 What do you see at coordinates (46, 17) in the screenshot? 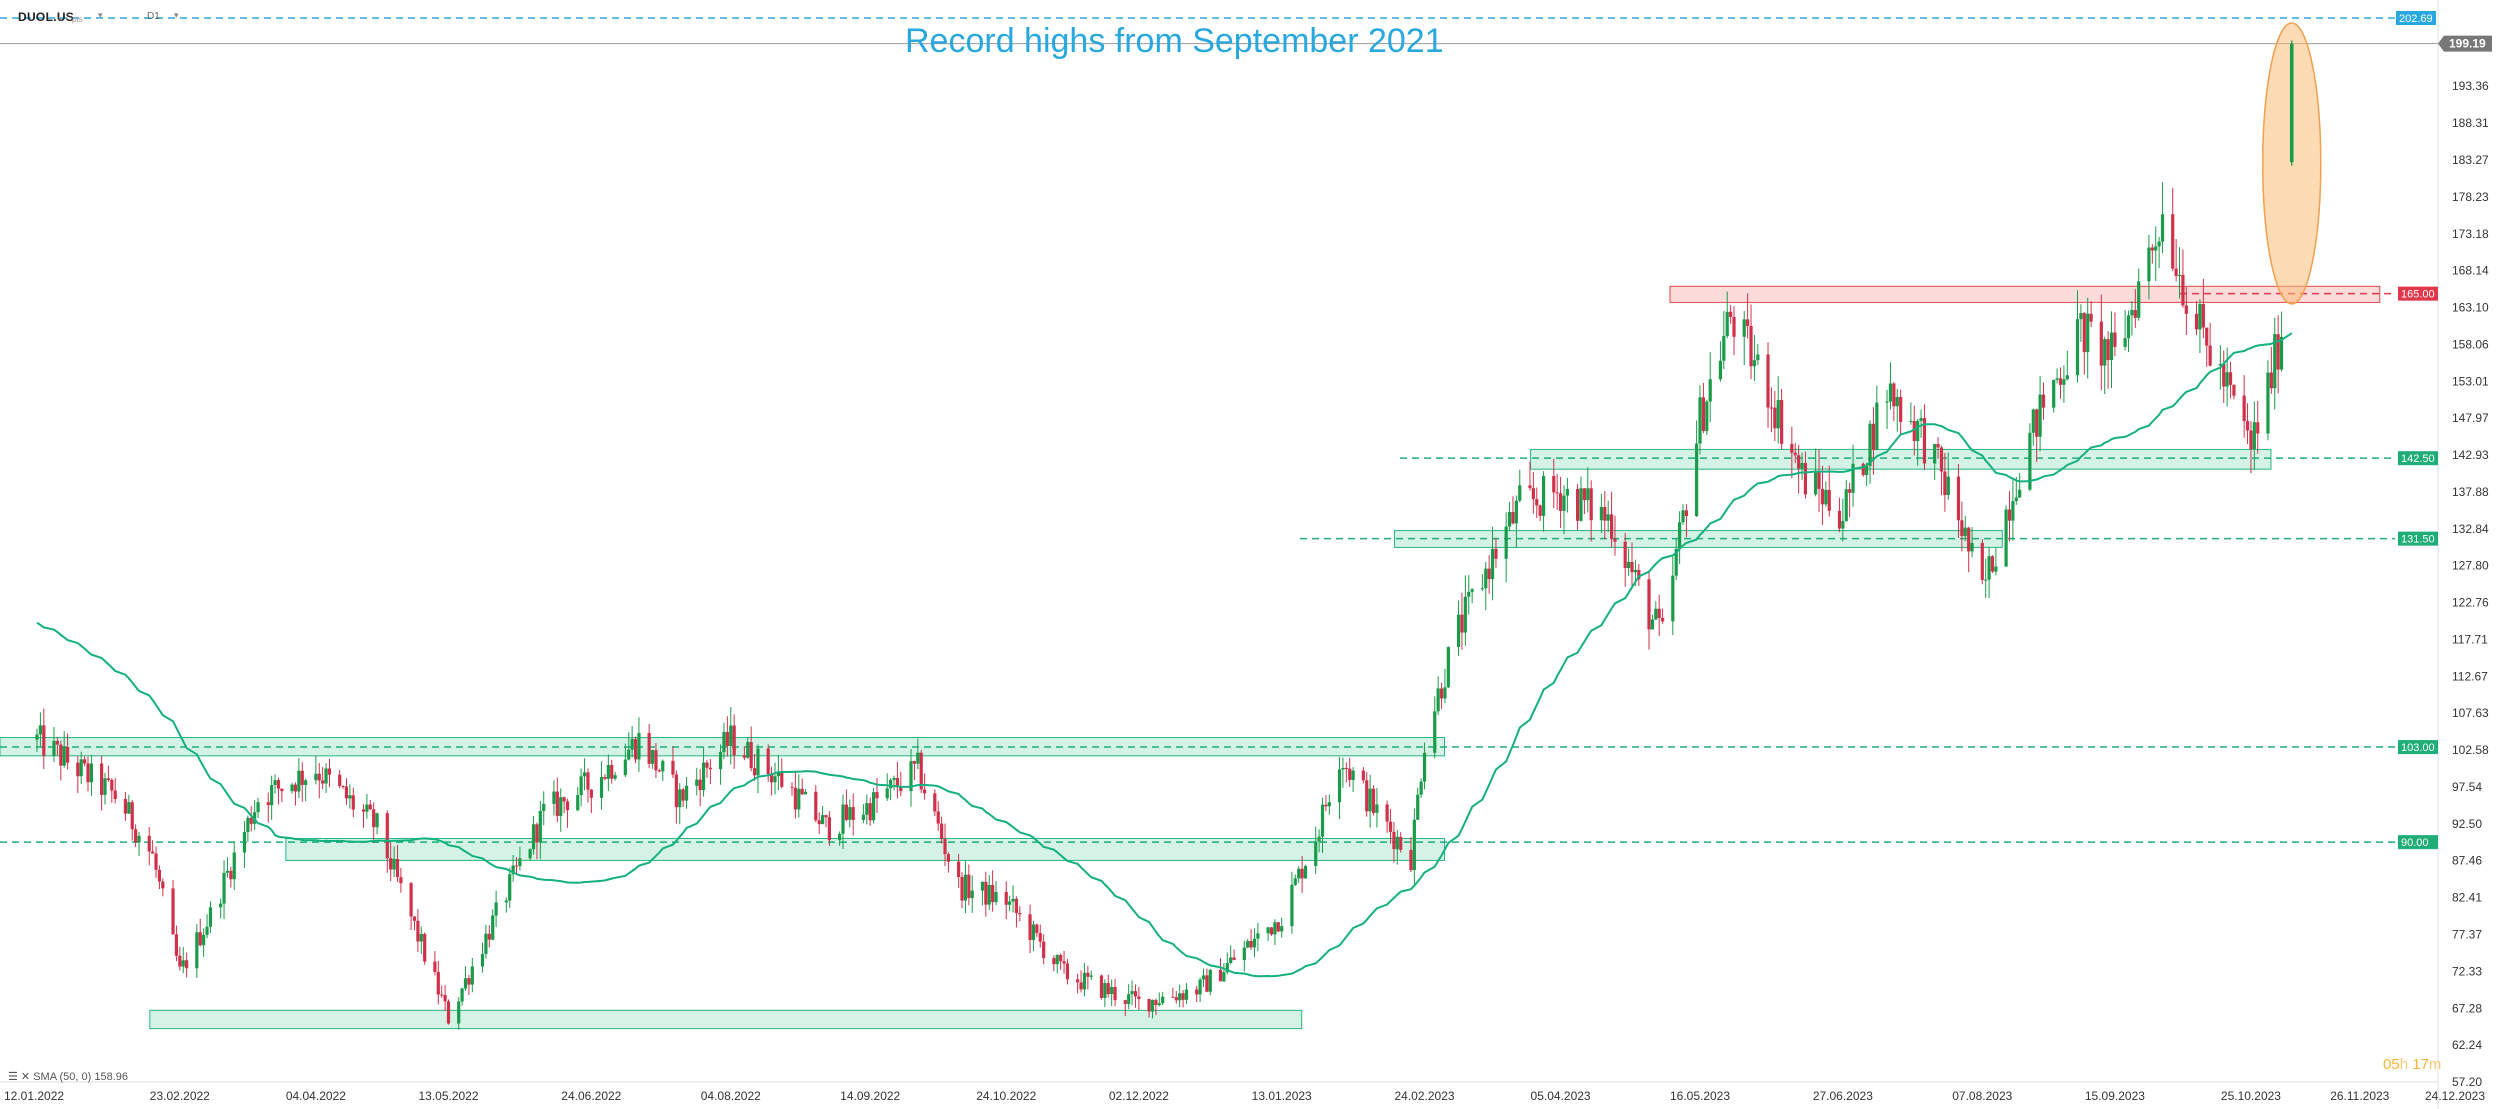
I see `symbol-label: DUOL.US` at bounding box center [46, 17].